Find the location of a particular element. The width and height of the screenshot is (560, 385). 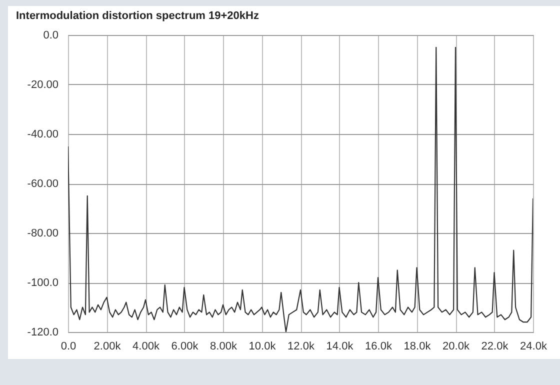

x-tick-label: 24.0k is located at coordinates (534, 346).